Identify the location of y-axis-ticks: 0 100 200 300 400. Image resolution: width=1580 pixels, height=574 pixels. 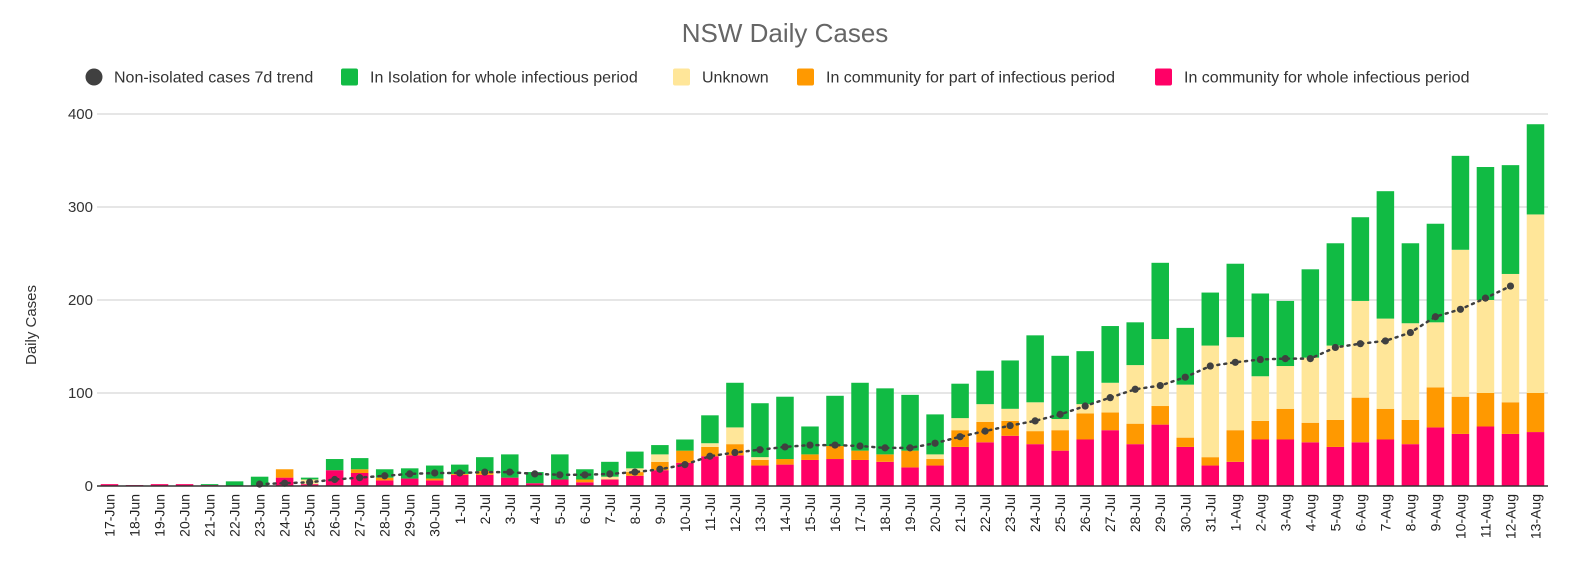
(80, 300).